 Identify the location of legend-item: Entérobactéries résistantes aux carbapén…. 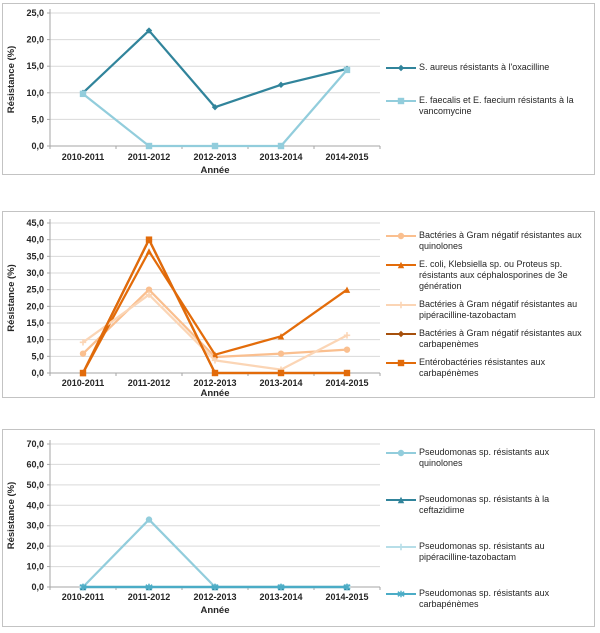
(488, 368).